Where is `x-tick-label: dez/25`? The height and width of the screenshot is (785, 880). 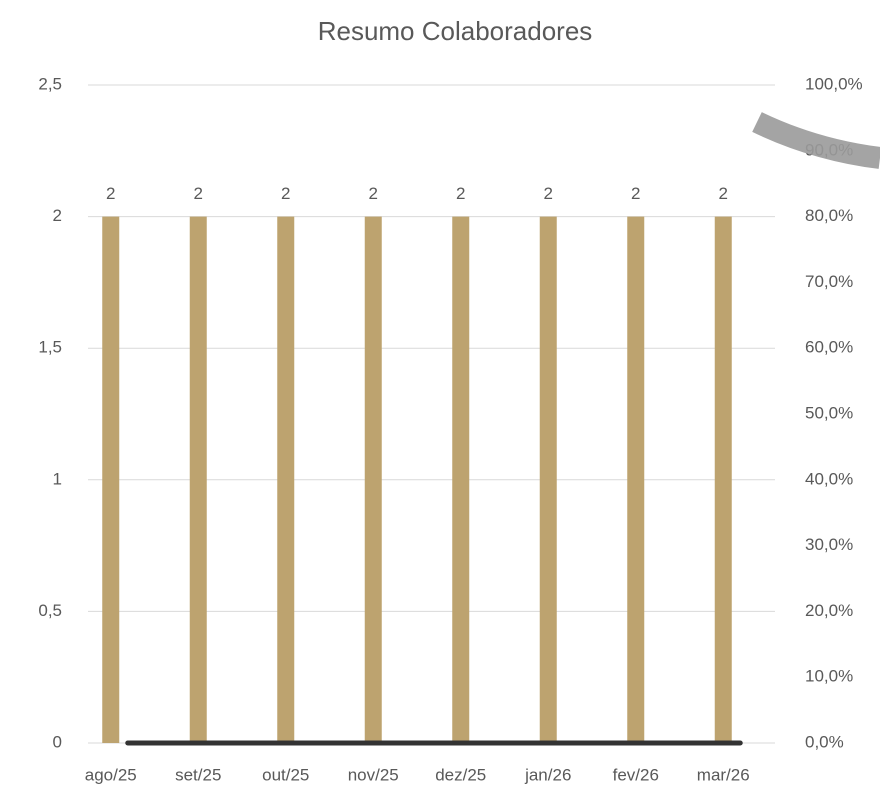
x-tick-label: dez/25 is located at coordinates (460, 774).